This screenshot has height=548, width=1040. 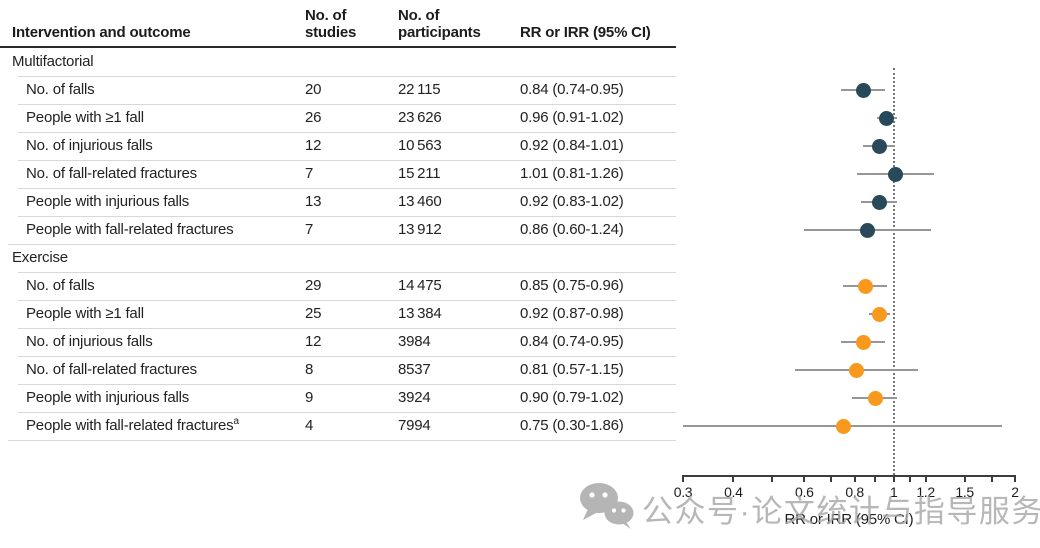 What do you see at coordinates (338, 286) in the screenshot?
I see `table-row: No. of falls 29 14 475 0.85 (0.75-0.96)` at bounding box center [338, 286].